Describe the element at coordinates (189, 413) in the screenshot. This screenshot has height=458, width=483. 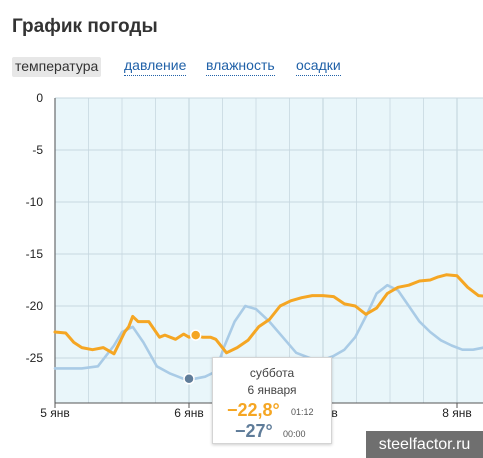
I see `x-tick-label: 6 янв` at that location.